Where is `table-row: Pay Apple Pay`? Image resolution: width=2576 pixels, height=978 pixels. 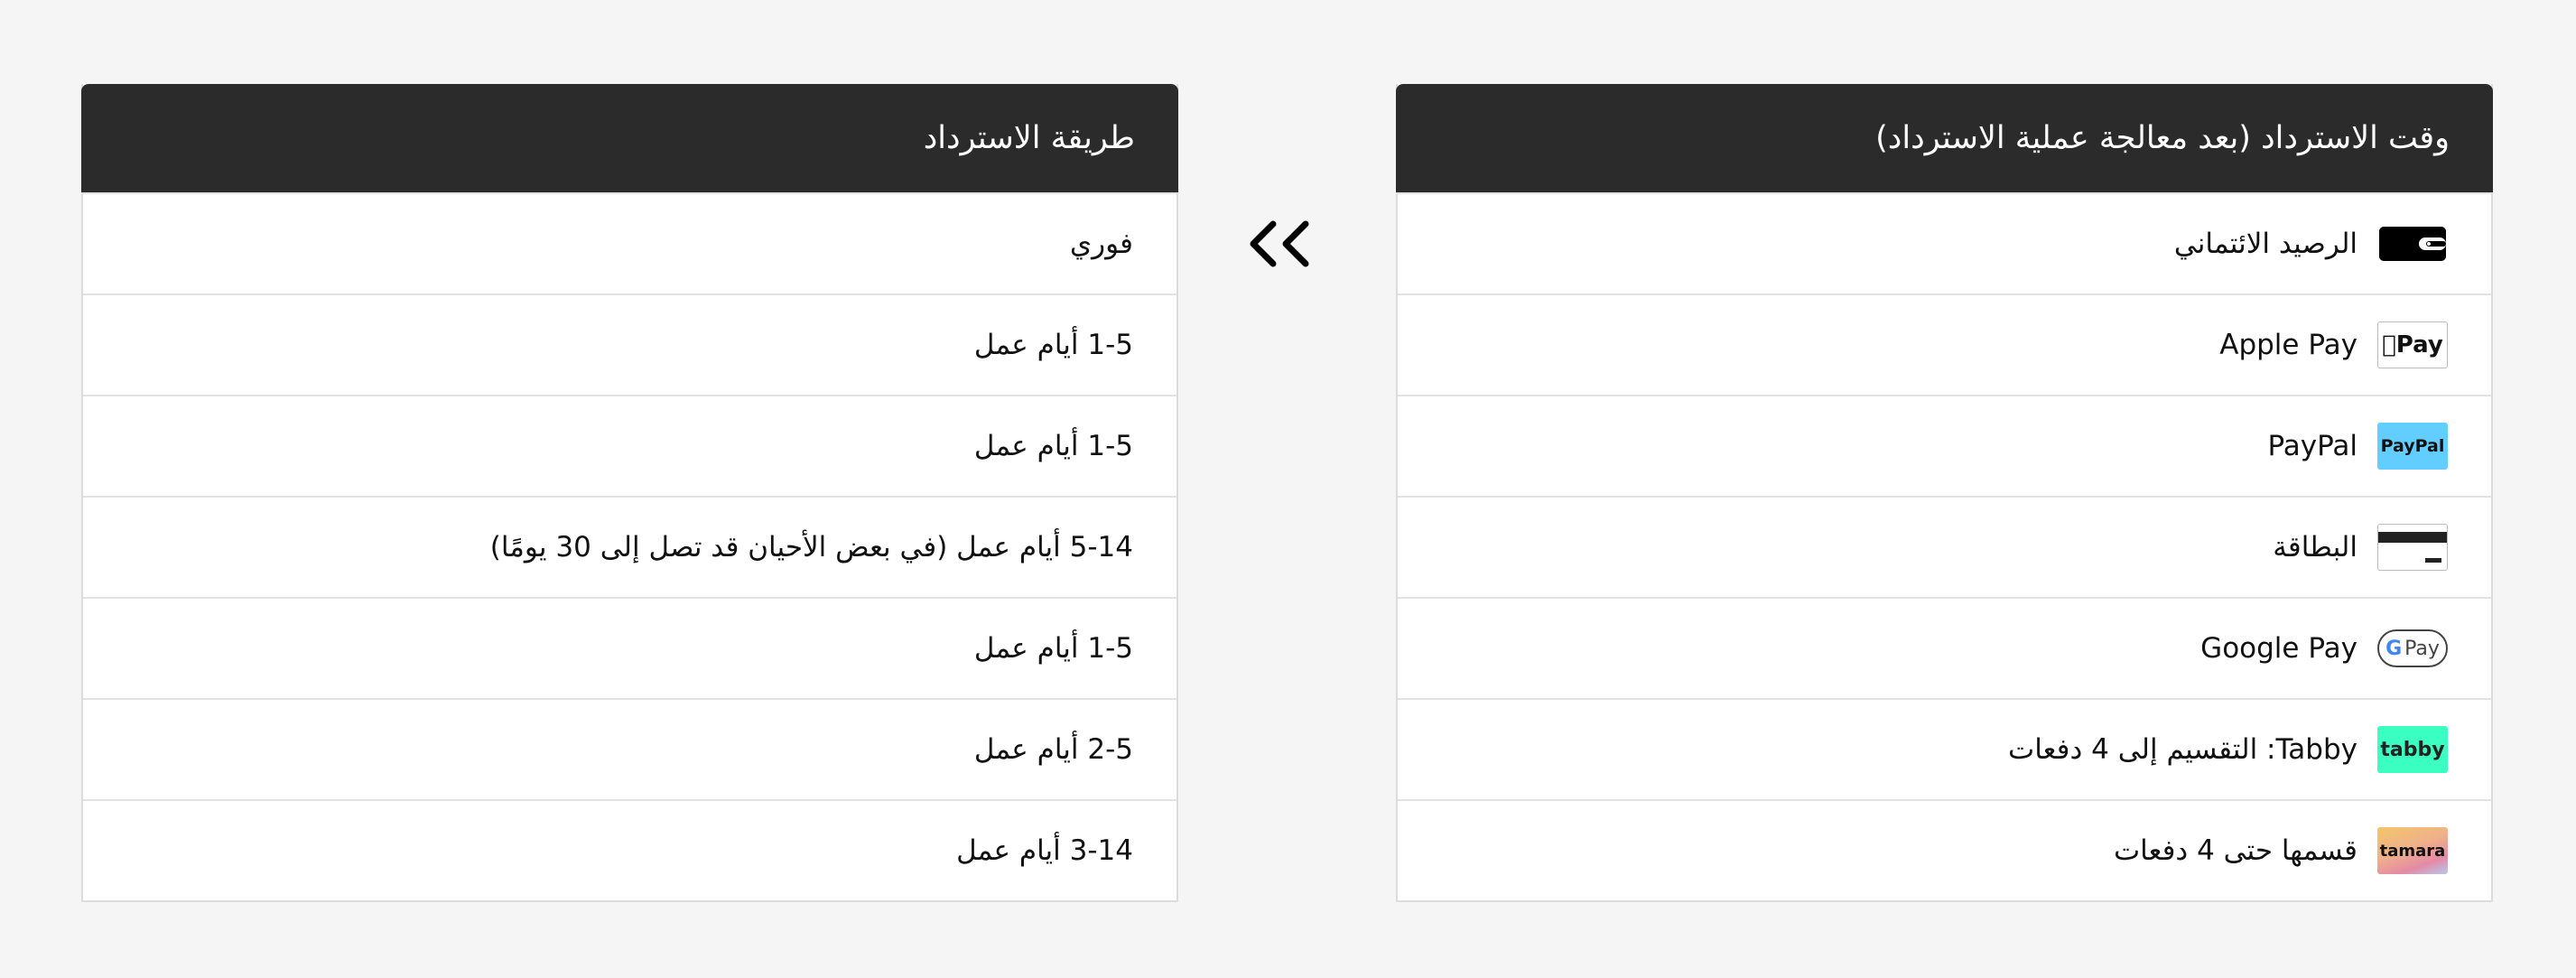
table-row: Pay Apple Pay is located at coordinates (1944, 344).